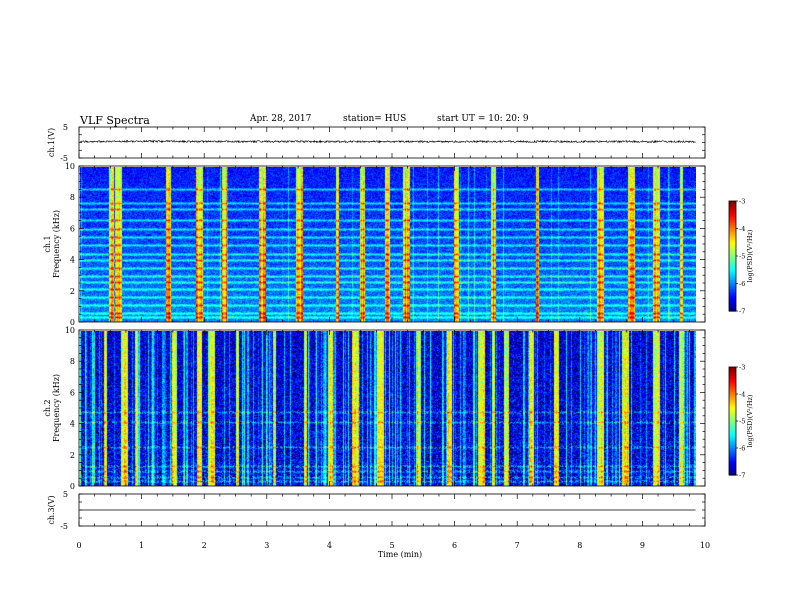 This screenshot has height=612, width=792. Describe the element at coordinates (78, 545) in the screenshot. I see `xtick-label-0: 0` at that location.